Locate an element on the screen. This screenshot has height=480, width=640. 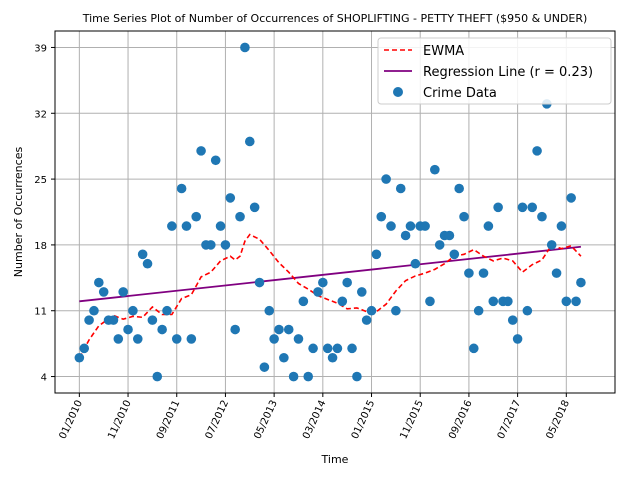
regression-layer is located at coordinates (330, 274).